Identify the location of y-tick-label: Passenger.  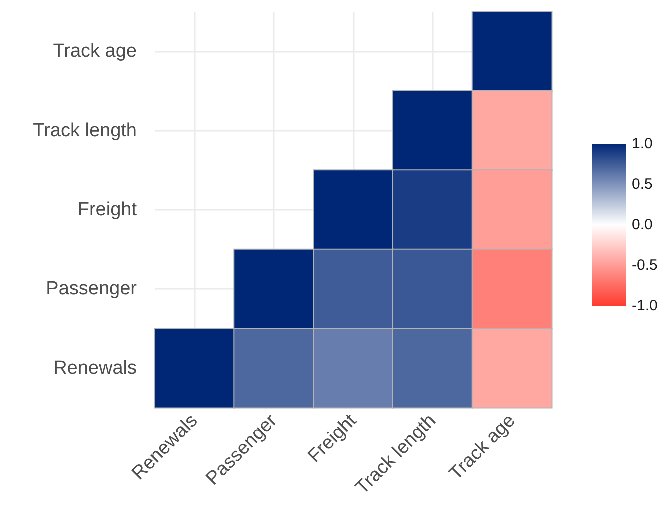
(92, 289).